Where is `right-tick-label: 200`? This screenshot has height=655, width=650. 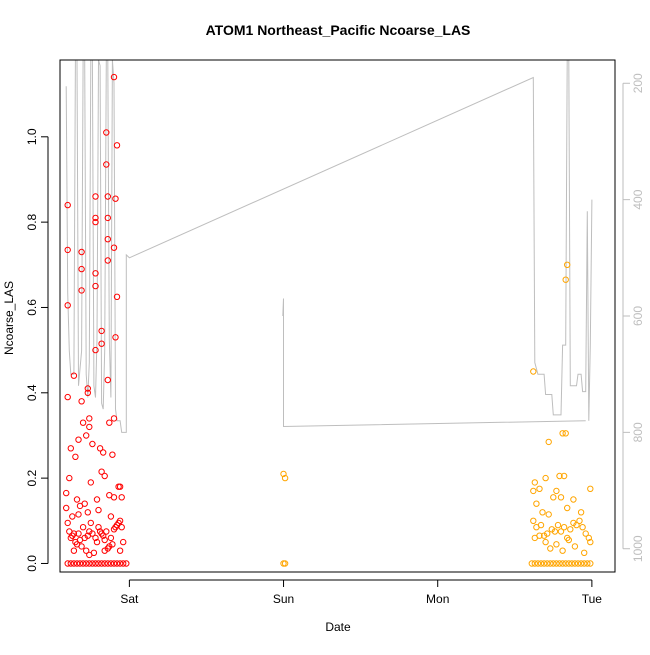
right-tick-label: 200 is located at coordinates (638, 83).